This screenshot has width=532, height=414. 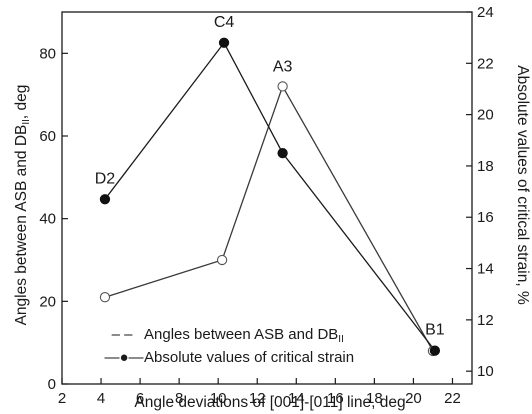 What do you see at coordinates (123, 334) in the screenshot?
I see `legend-symbol-angles: – –` at bounding box center [123, 334].